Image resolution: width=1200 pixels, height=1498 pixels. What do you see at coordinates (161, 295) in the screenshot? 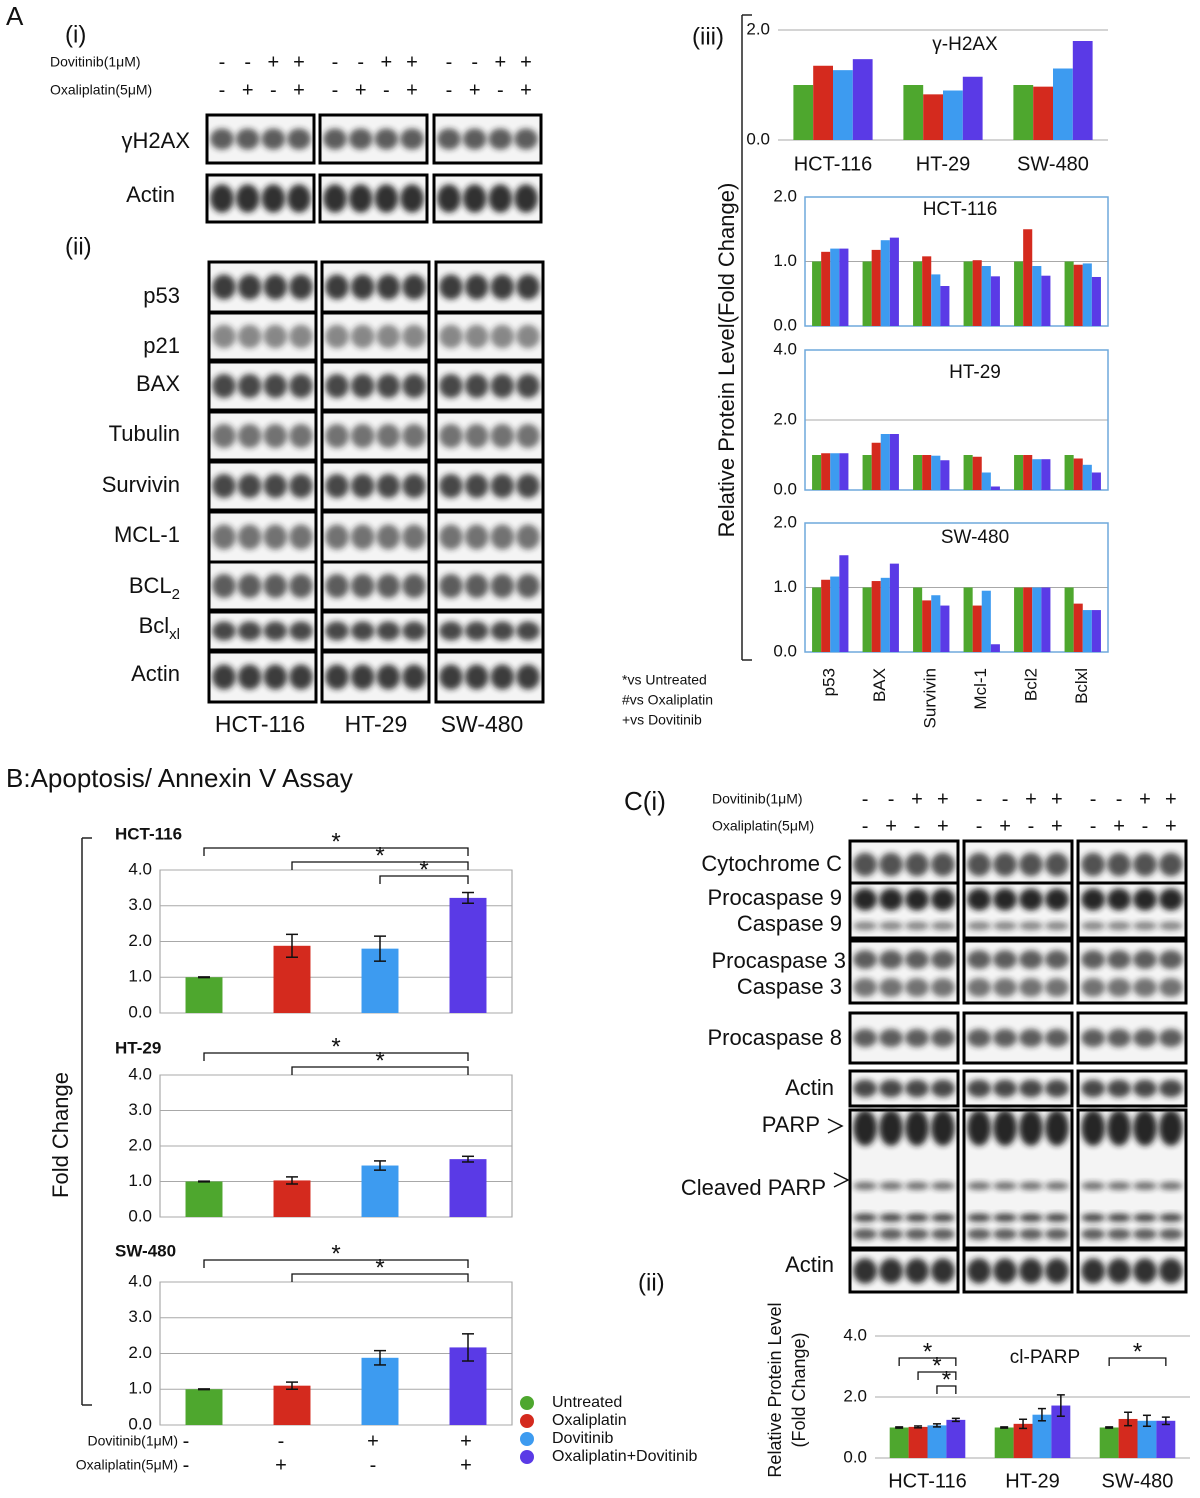
I see `label-text: p53` at bounding box center [161, 295].